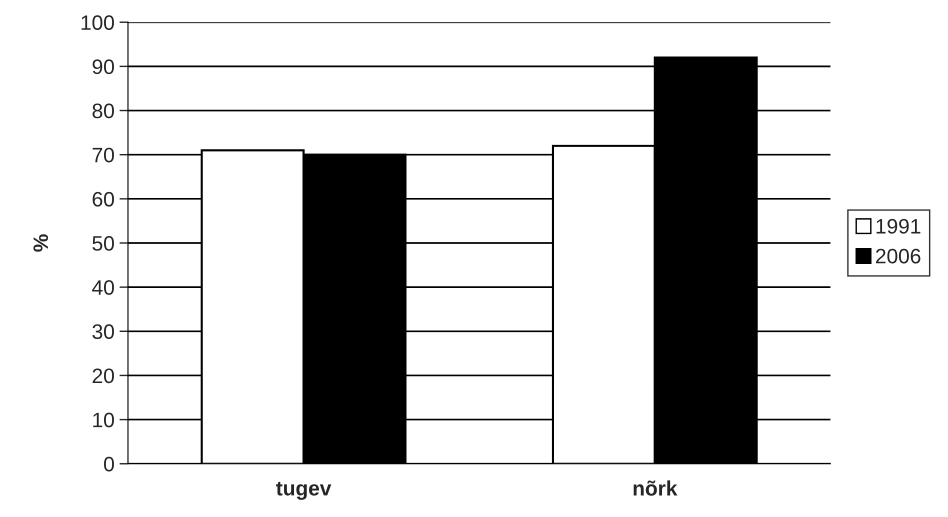 Image resolution: width=948 pixels, height=517 pixels. I want to click on x-tick-label: tugev, so click(304, 491).